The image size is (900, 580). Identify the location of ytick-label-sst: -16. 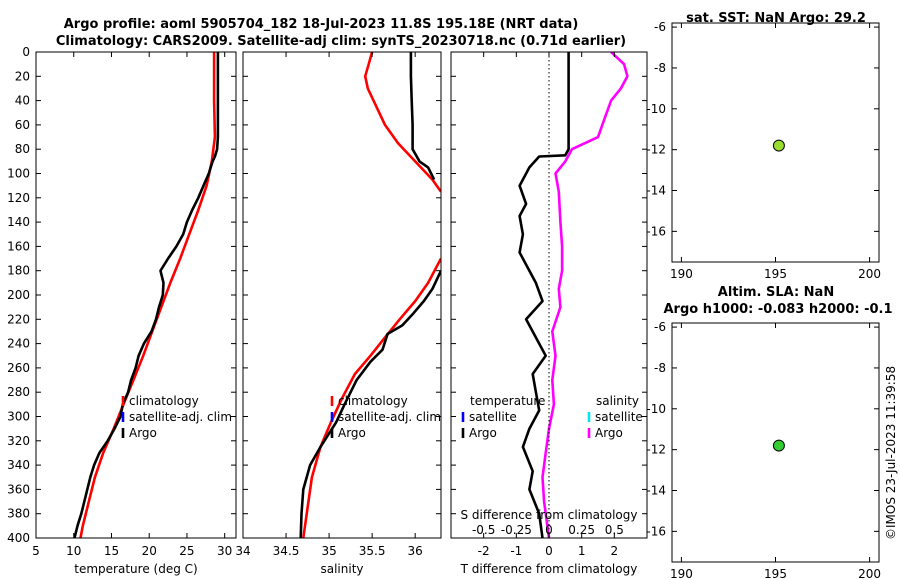
(656, 231).